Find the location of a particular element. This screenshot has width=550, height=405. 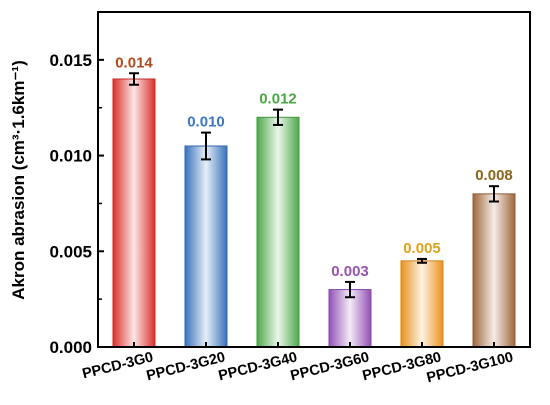

category-label: PPCD-3G40 is located at coordinates (258, 366).